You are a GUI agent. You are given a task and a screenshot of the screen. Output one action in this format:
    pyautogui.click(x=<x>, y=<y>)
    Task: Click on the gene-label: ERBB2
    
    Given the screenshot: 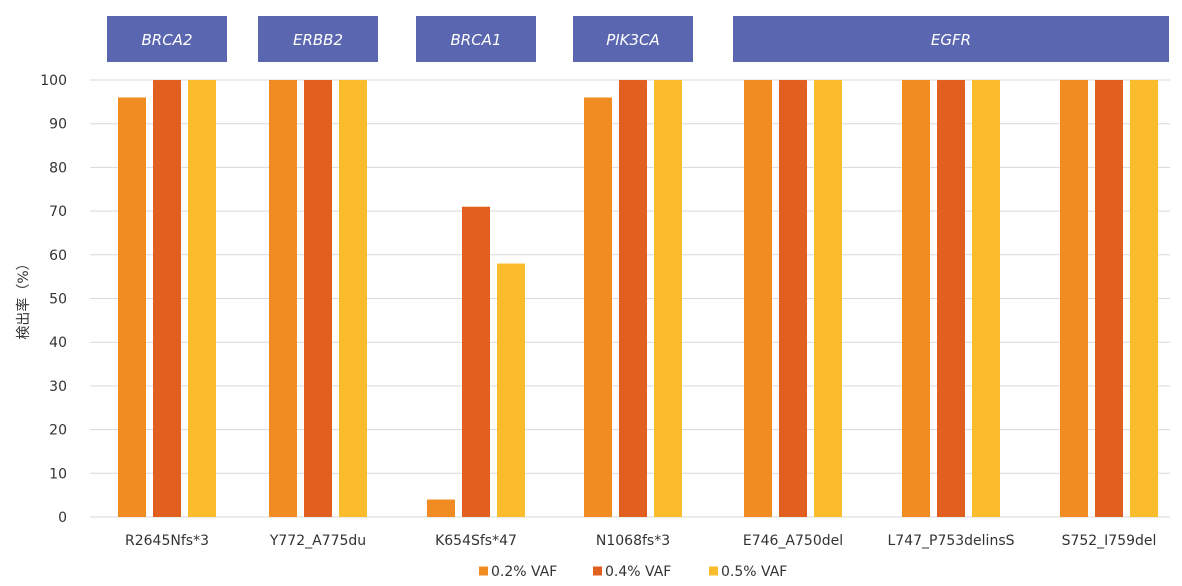 What is the action you would take?
    pyautogui.click(x=318, y=40)
    